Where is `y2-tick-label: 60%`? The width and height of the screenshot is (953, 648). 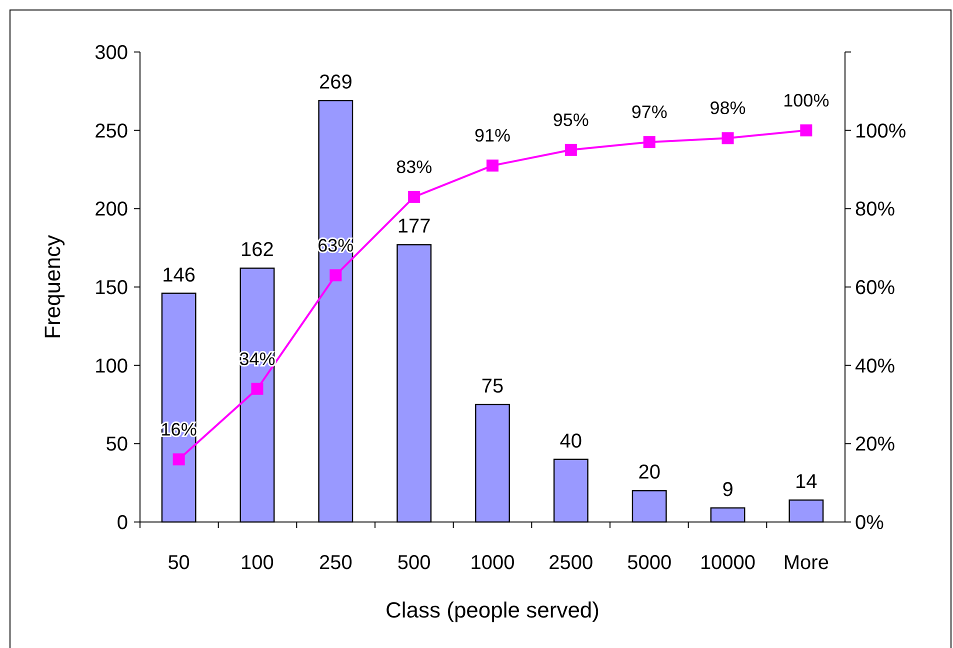
y2-tick-label: 60% is located at coordinates (875, 288).